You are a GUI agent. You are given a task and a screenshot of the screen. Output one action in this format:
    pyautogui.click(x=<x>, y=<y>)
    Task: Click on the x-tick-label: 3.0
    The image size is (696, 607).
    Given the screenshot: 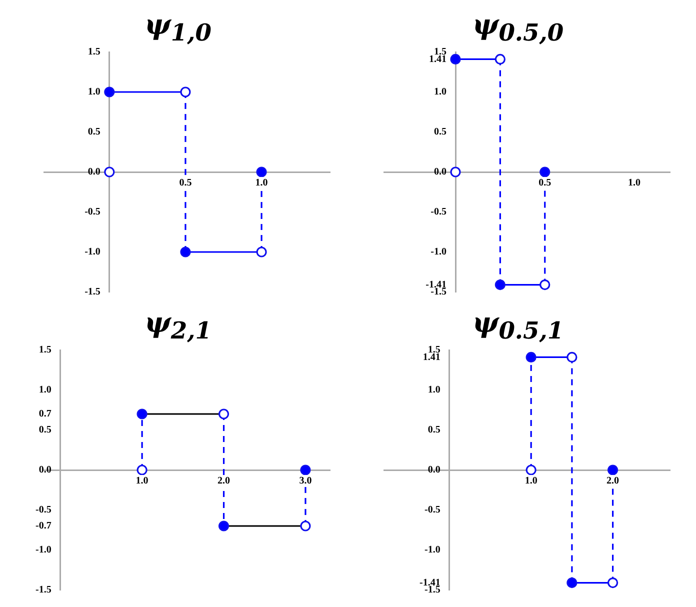 What is the action you would take?
    pyautogui.click(x=305, y=481)
    